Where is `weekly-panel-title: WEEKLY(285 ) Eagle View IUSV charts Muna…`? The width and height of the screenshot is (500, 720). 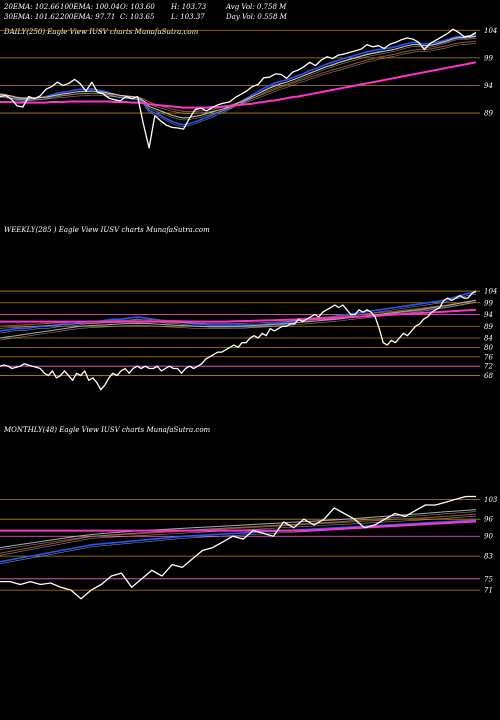 weekly-panel-title: WEEKLY(285 ) Eagle View IUSV charts Muna… is located at coordinates (107, 230).